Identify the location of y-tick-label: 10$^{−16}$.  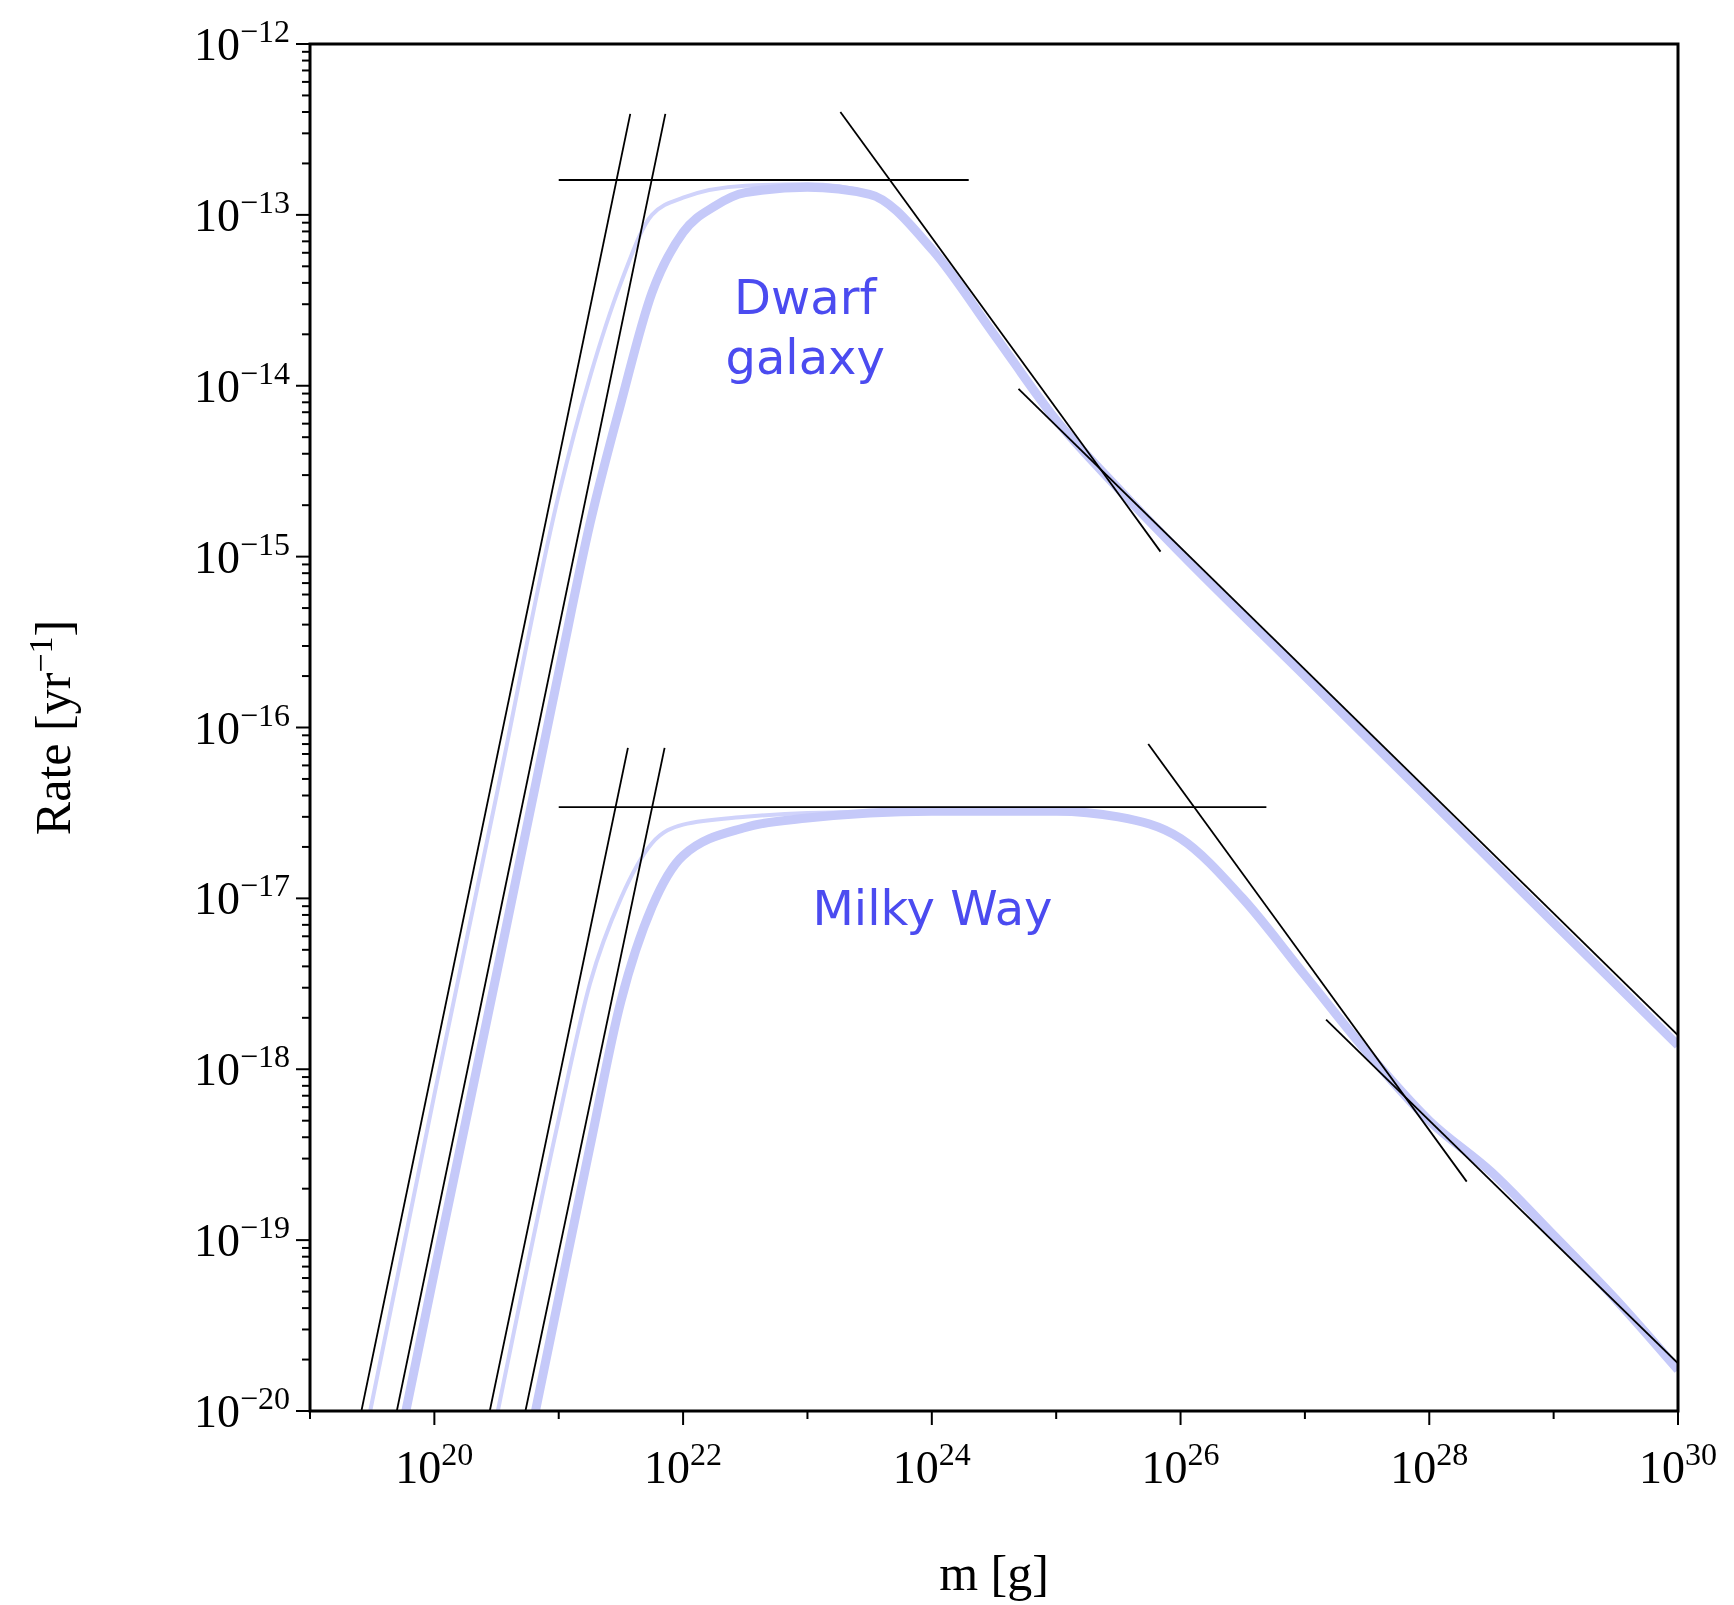
(241, 725).